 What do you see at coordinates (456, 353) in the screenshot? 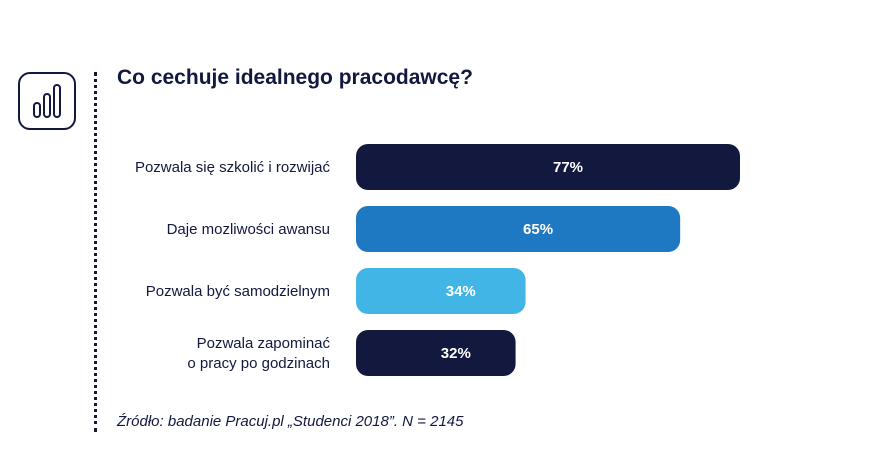
I see `bar-value-label: 32%` at bounding box center [456, 353].